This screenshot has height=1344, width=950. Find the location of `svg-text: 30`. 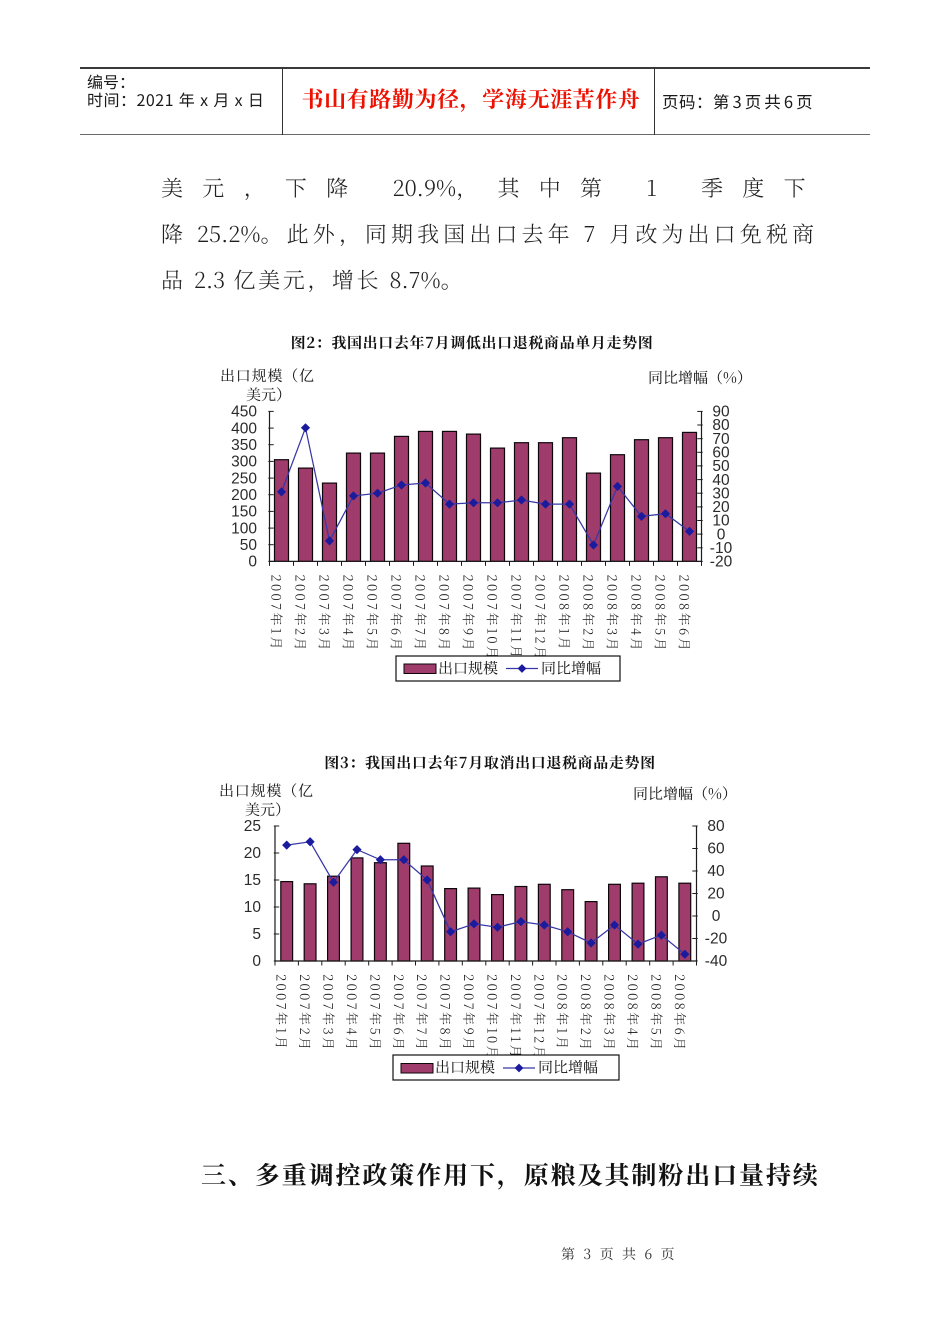

svg-text: 30 is located at coordinates (721, 493).